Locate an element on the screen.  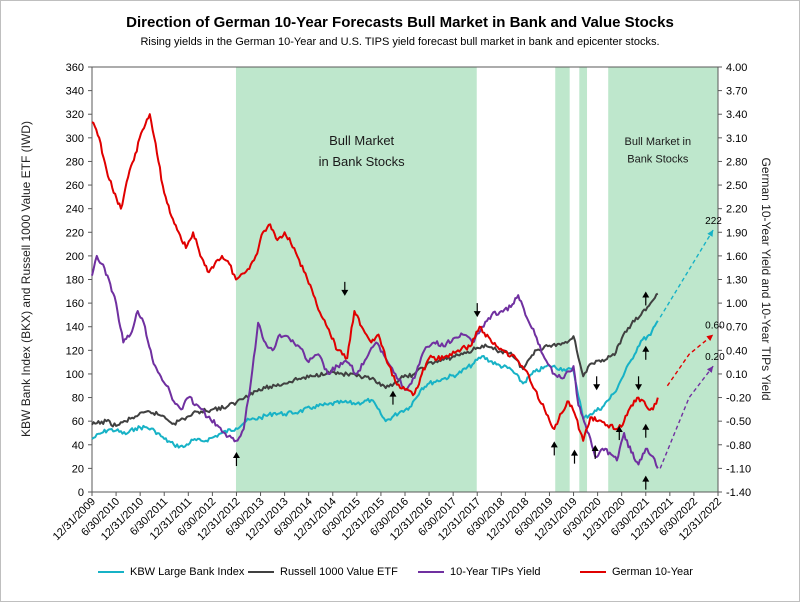
y2-tick-label-14: 2.80 is located at coordinates (736, 162).